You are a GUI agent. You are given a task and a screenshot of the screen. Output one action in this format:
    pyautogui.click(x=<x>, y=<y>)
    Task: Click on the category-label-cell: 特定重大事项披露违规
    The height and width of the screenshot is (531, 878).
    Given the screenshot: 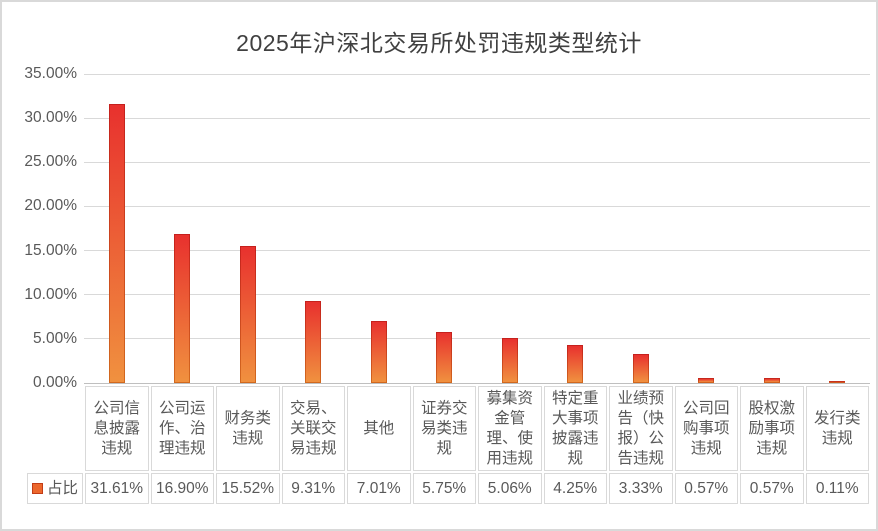 What is the action you would take?
    pyautogui.click(x=575, y=428)
    